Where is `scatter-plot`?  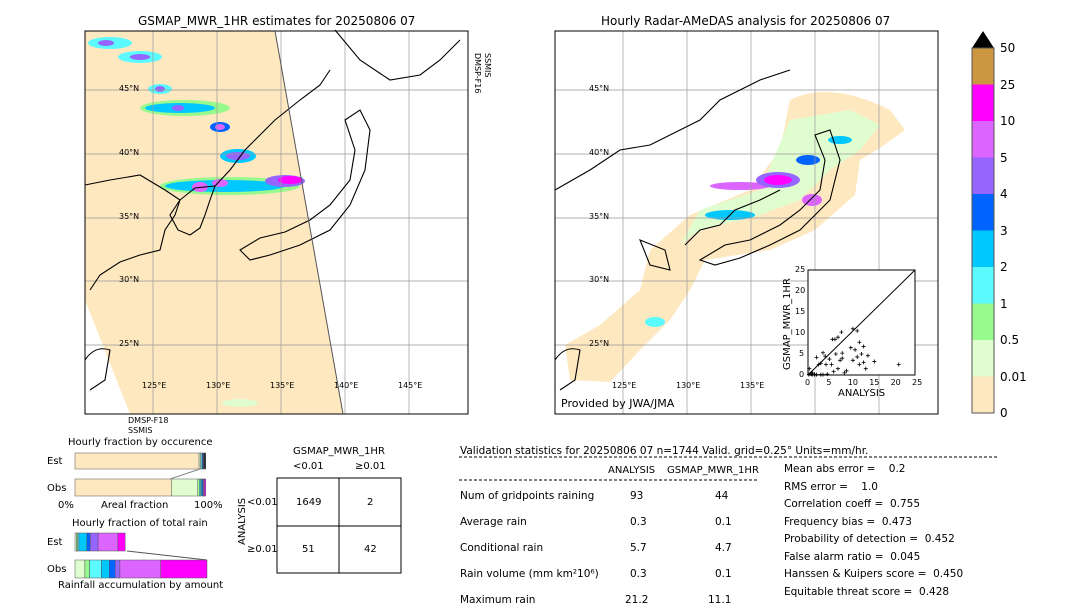 scatter-plot is located at coordinates (861, 323).